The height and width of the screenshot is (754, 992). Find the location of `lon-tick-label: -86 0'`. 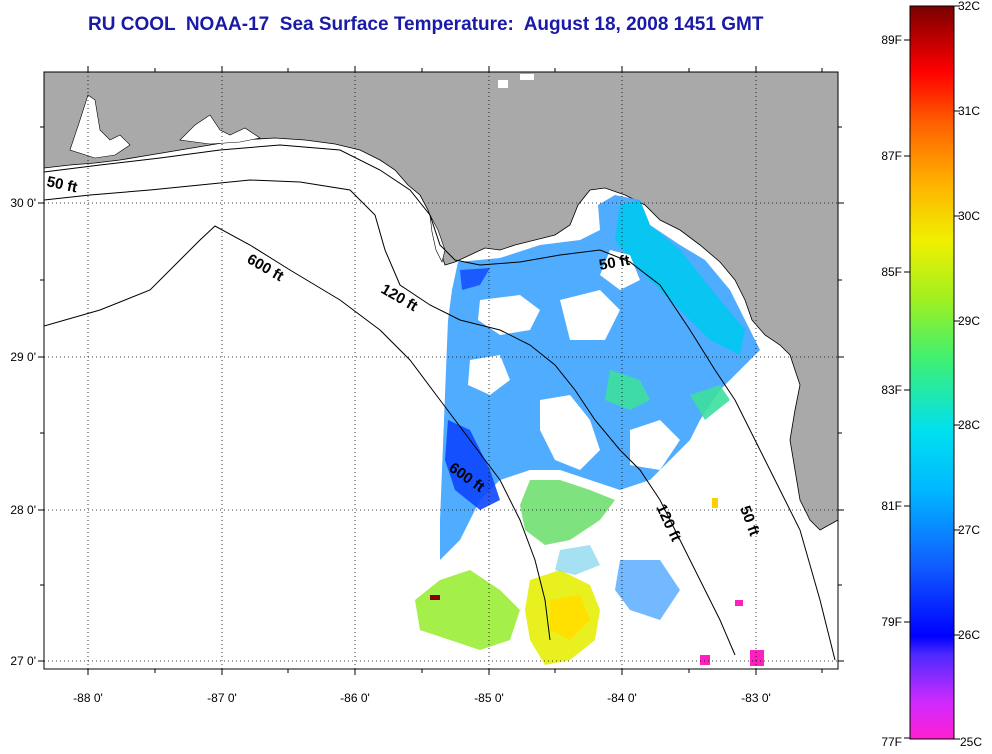

lon-tick-label: -86 0' is located at coordinates (355, 698).